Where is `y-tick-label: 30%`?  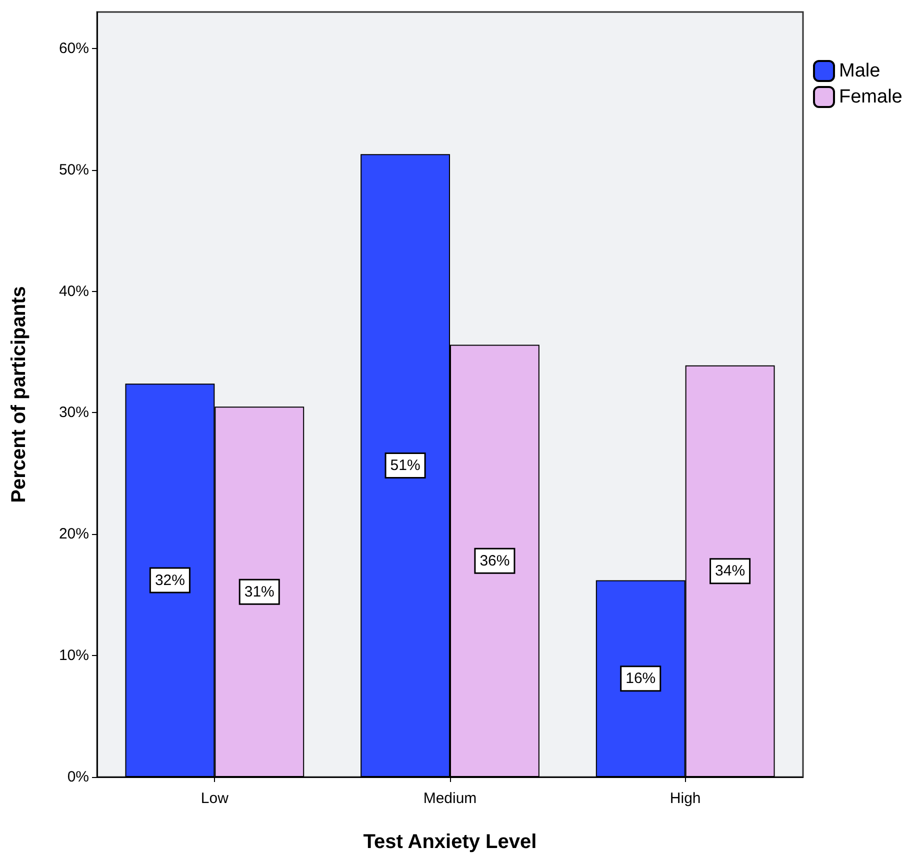
y-tick-label: 30% is located at coordinates (73, 413).